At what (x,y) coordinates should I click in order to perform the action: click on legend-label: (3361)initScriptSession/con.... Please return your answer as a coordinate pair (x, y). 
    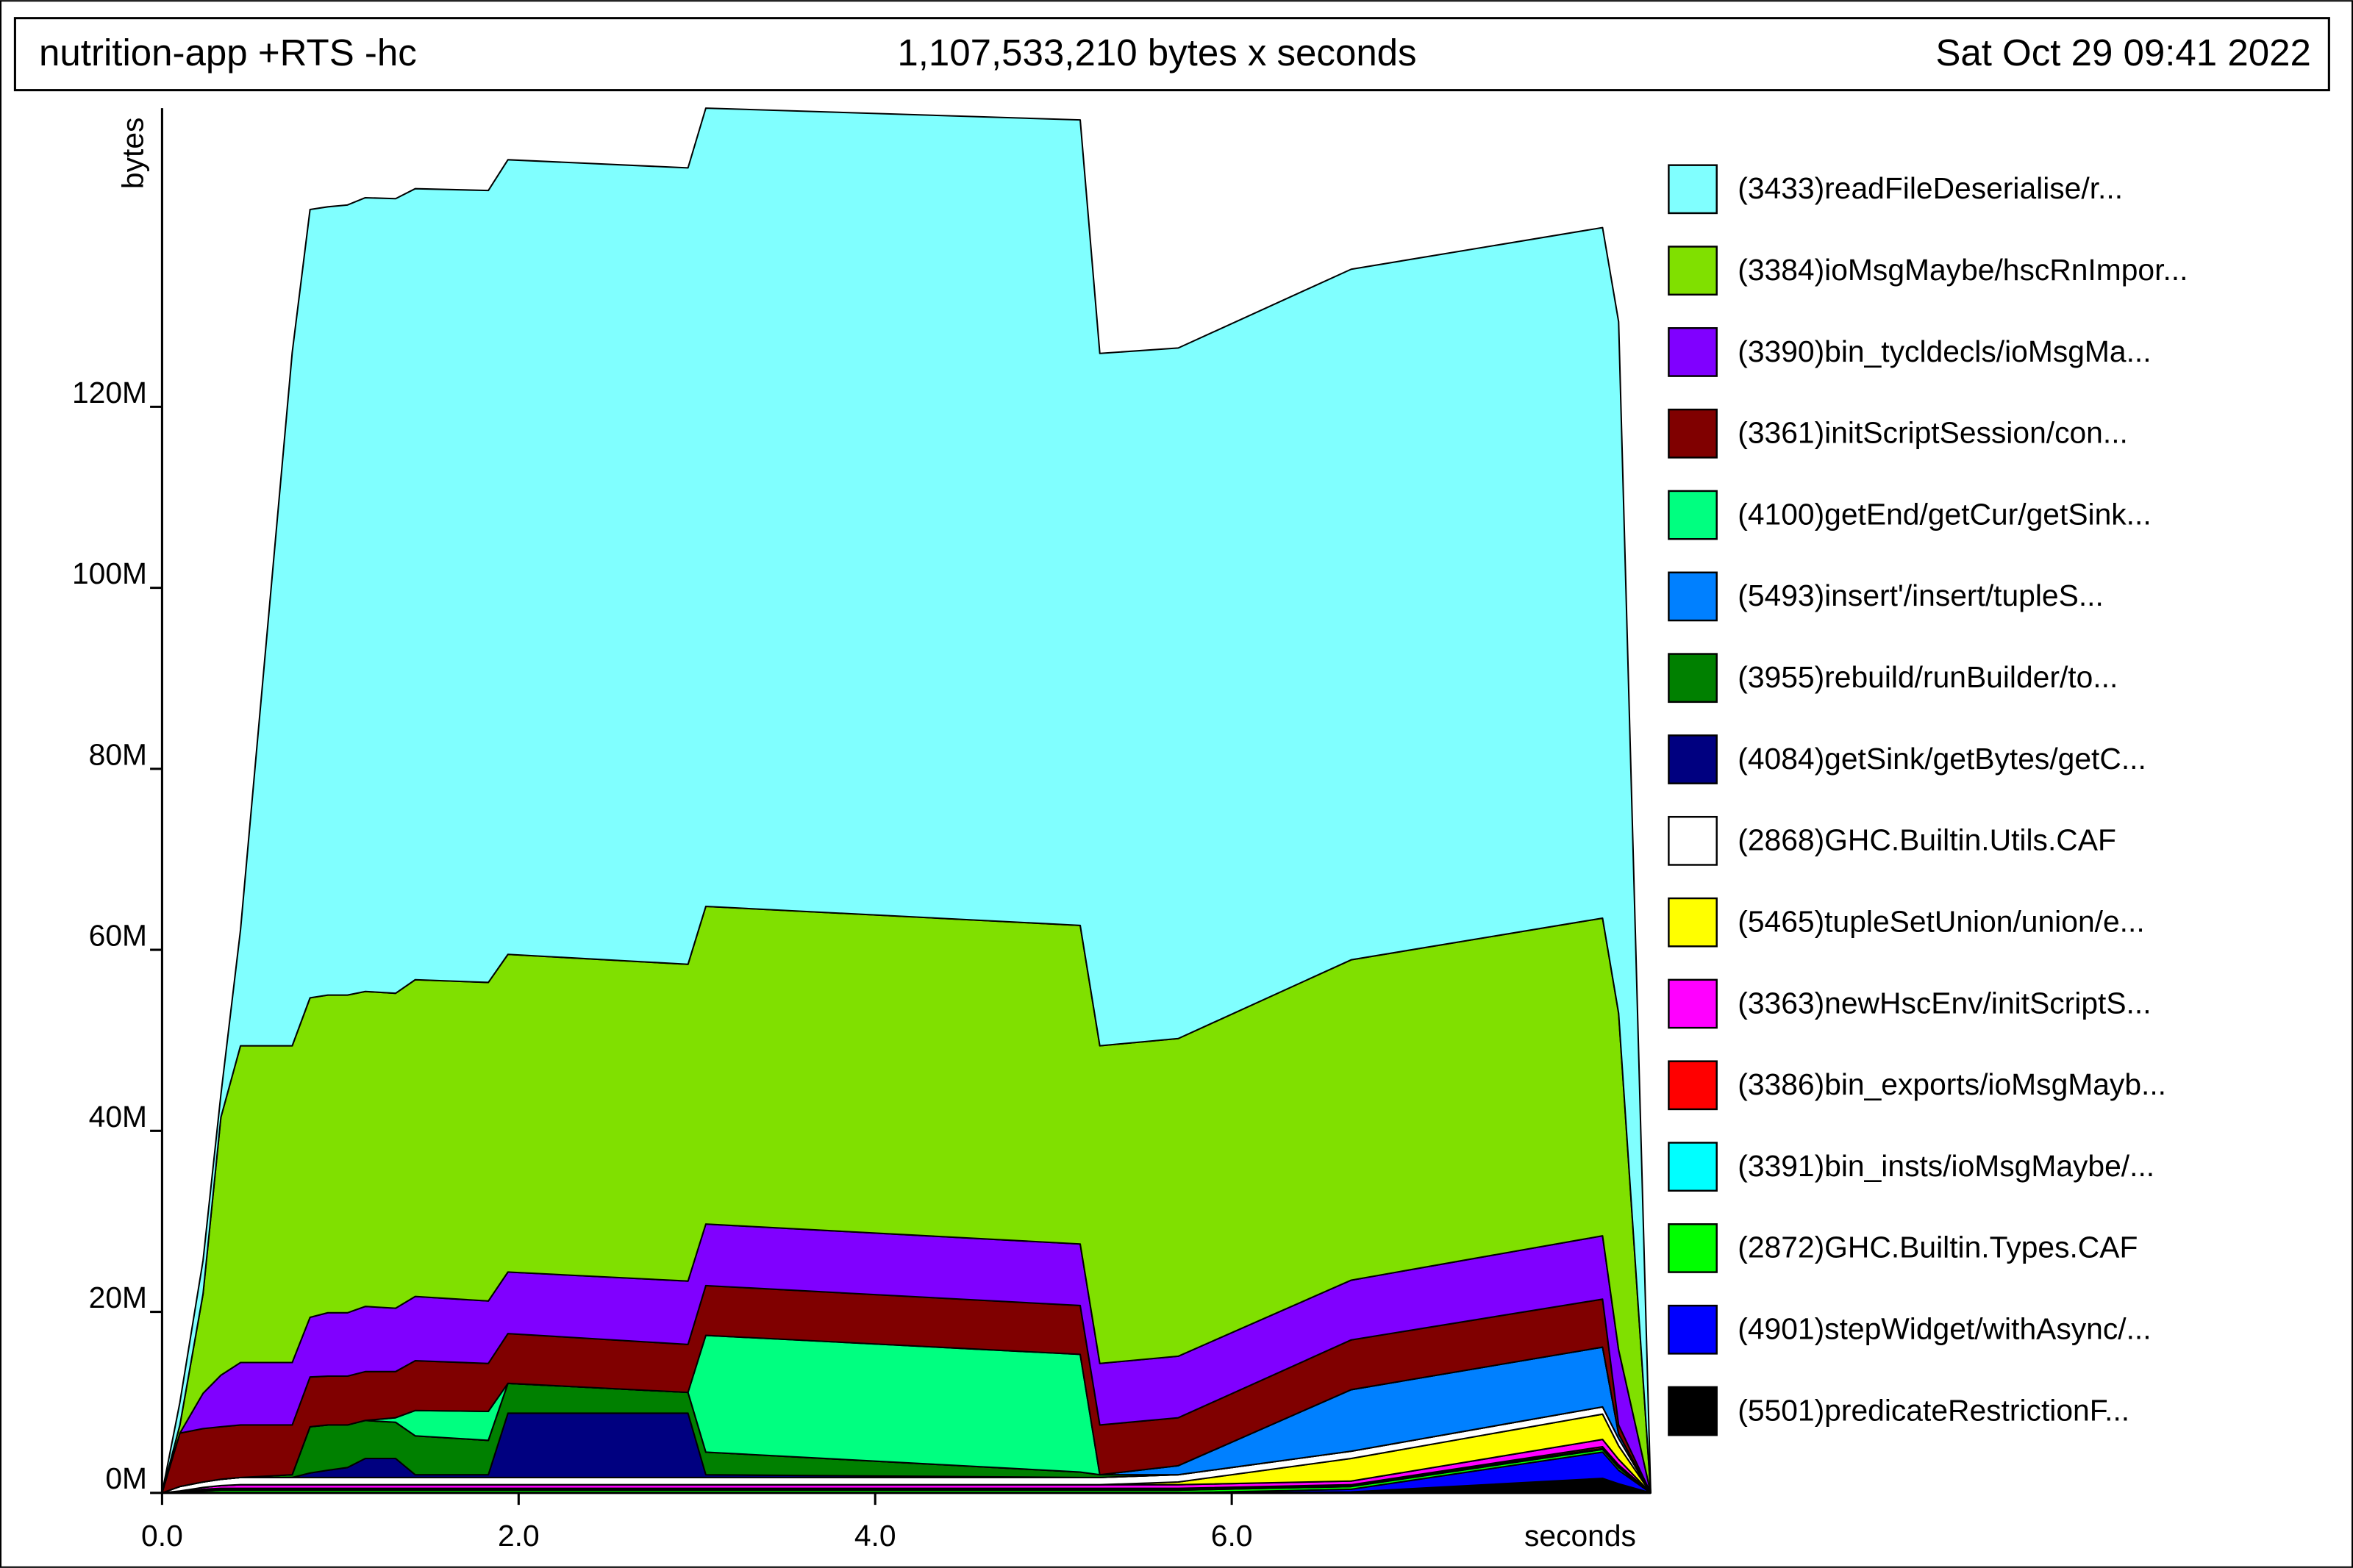
    Looking at the image, I should click on (1933, 433).